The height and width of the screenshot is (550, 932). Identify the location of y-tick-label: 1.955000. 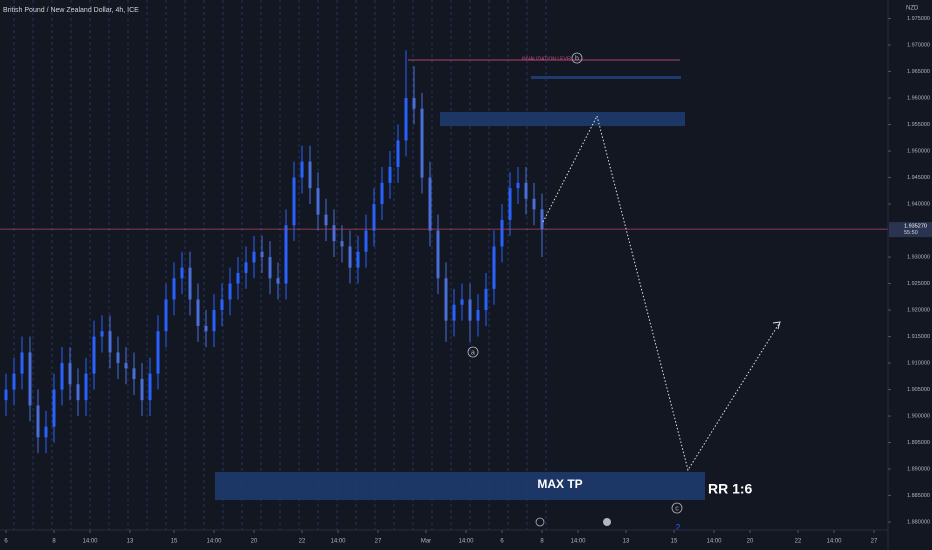
(918, 125).